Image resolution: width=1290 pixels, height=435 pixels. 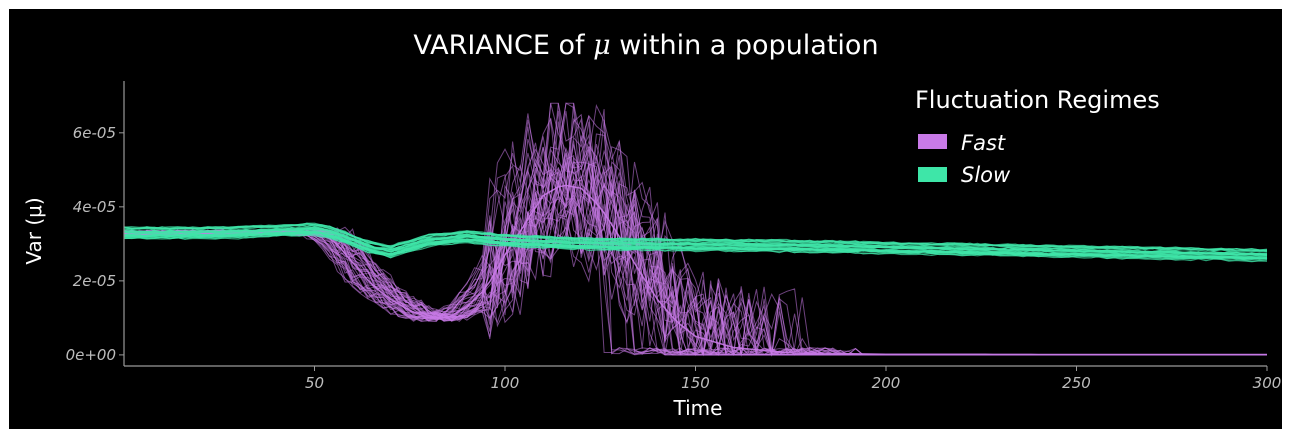 What do you see at coordinates (91, 355) in the screenshot?
I see `y-tick-label: 0e+00` at bounding box center [91, 355].